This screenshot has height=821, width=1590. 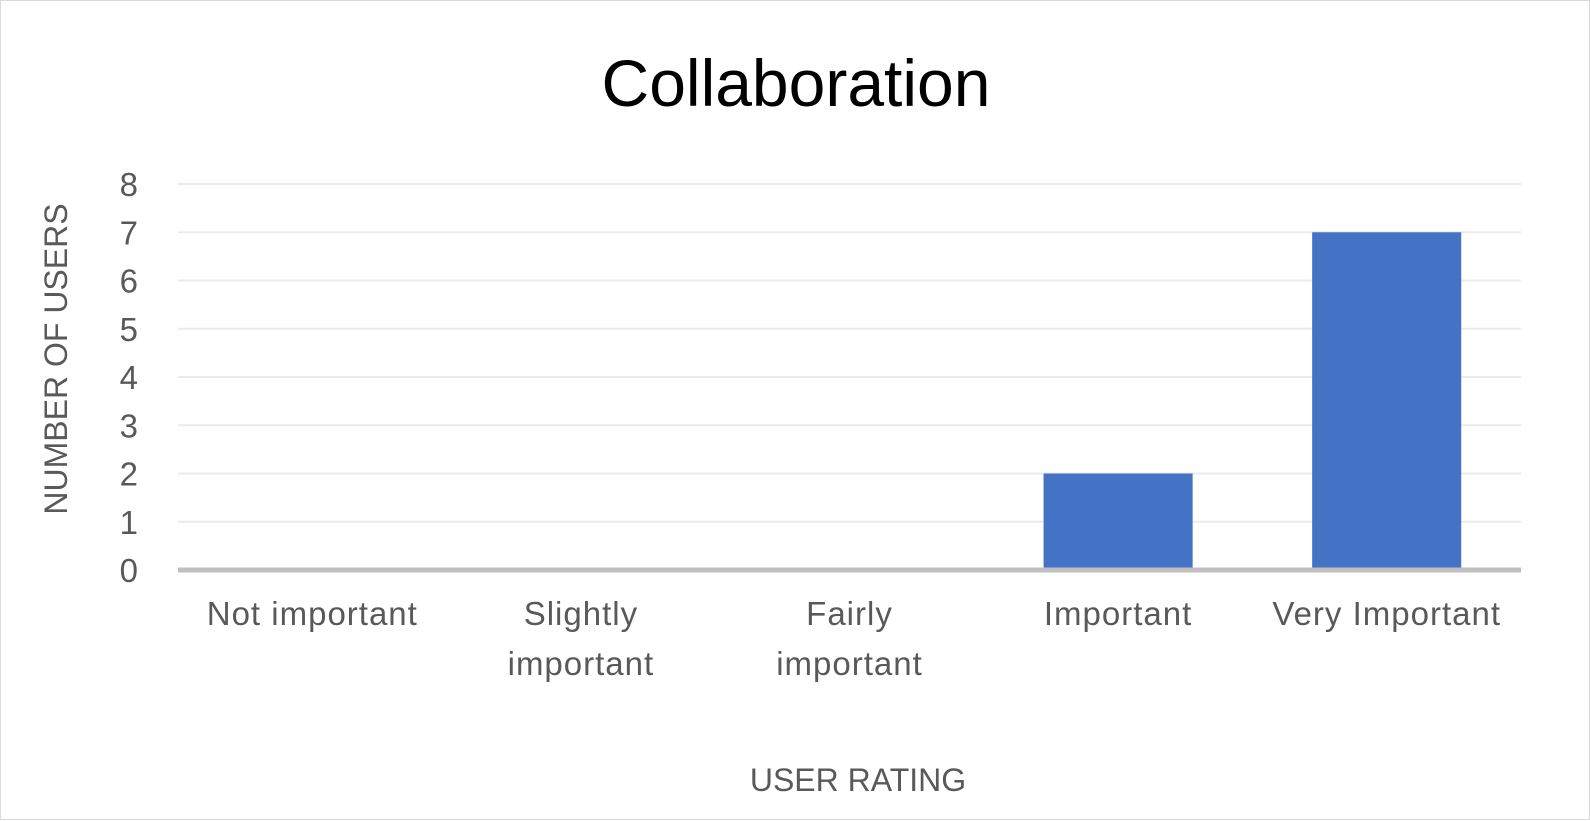 I want to click on x-tick-label: Important, so click(x=1118, y=613).